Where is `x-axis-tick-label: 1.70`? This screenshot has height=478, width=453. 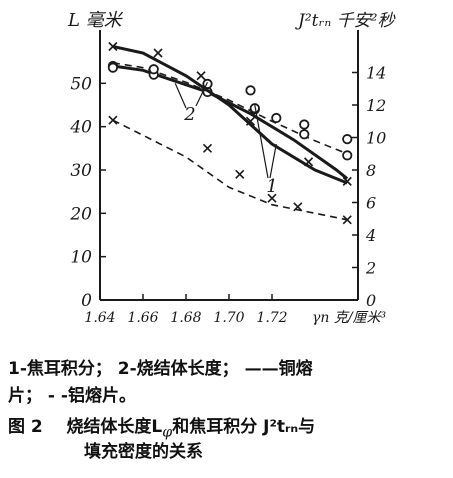 x-axis-tick-label: 1.70 is located at coordinates (228, 318).